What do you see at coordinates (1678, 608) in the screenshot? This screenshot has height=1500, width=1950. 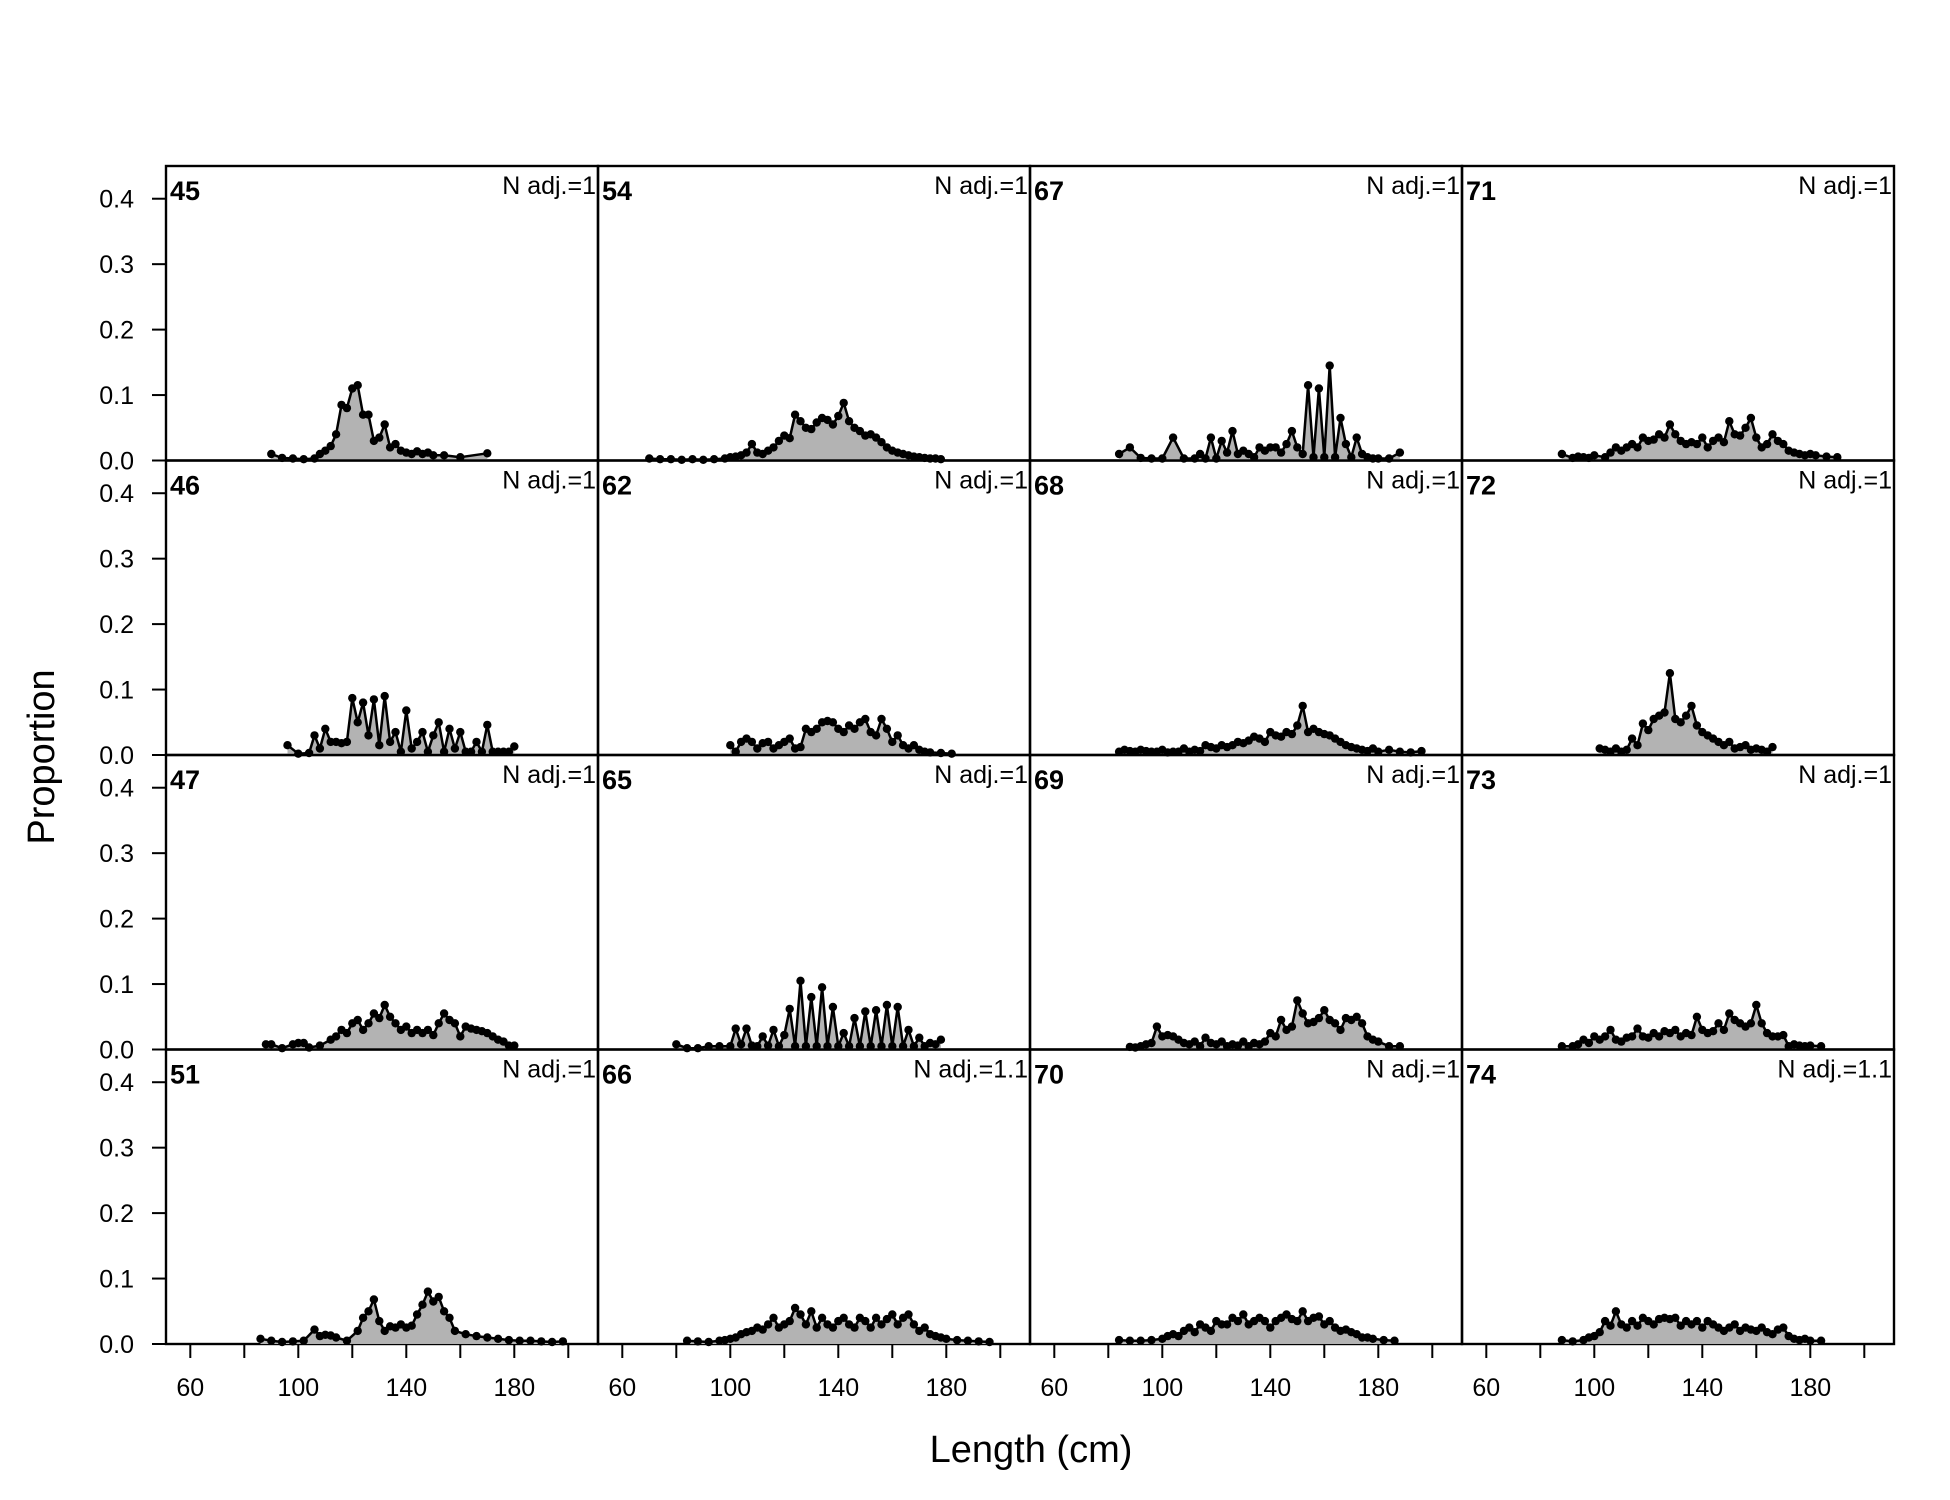 I see `panel-72: 72 N adj.=1` at bounding box center [1678, 608].